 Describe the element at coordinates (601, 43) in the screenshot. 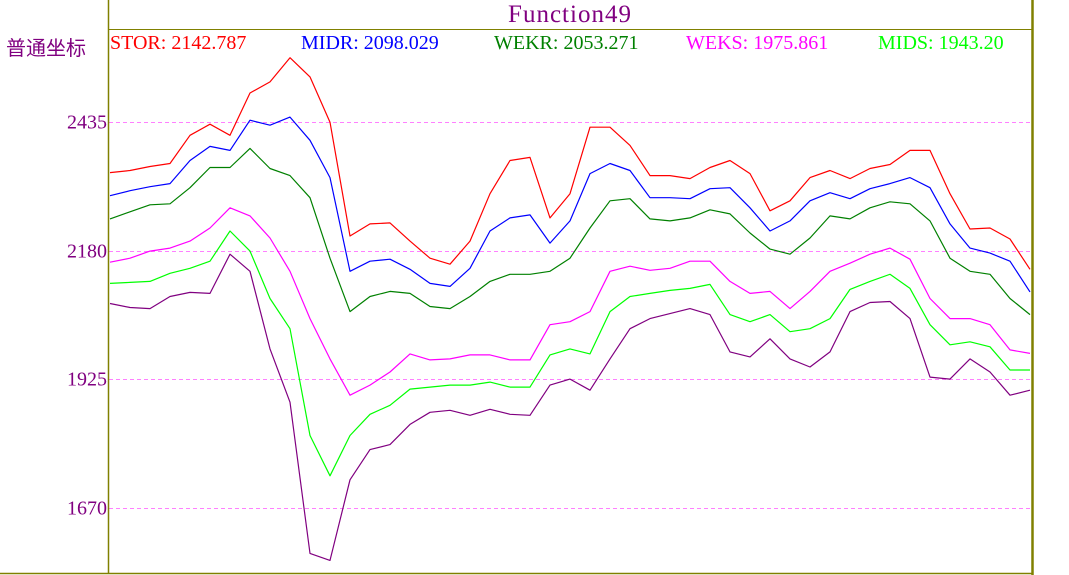

I see `legend-series-value: 2053.271` at that location.